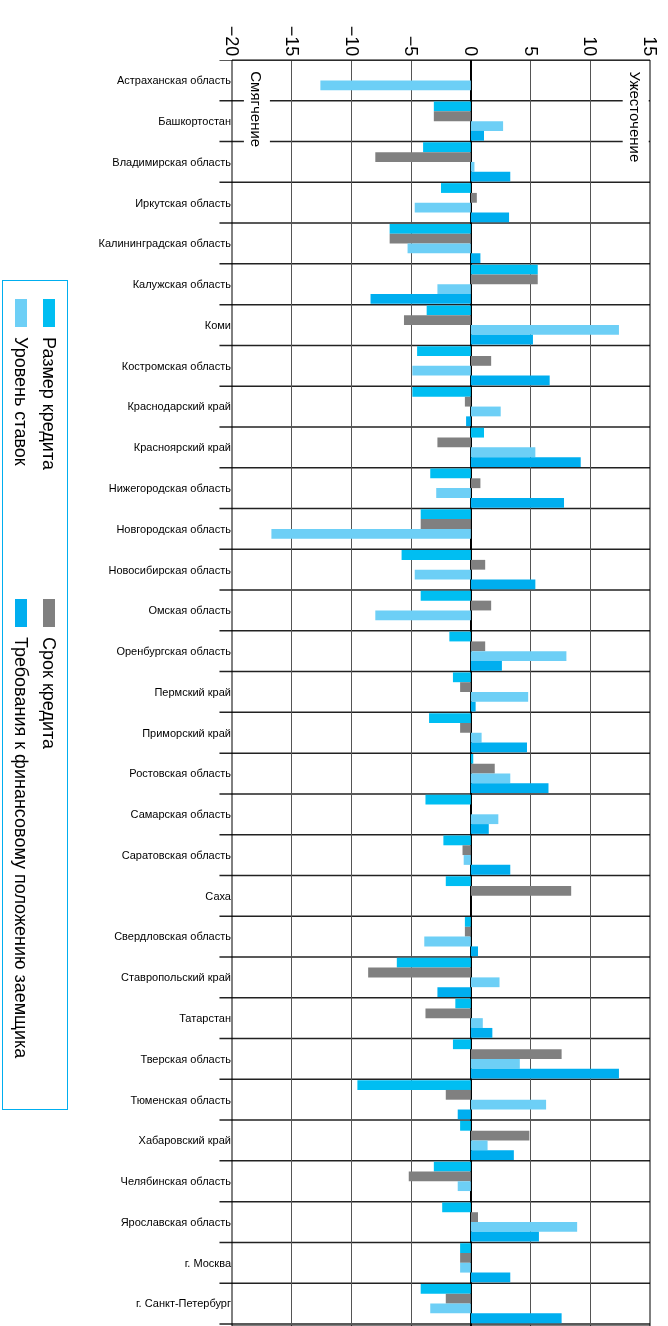 The height and width of the screenshot is (1326, 668). I want to click on x-tick-label: 10, so click(590, 46).